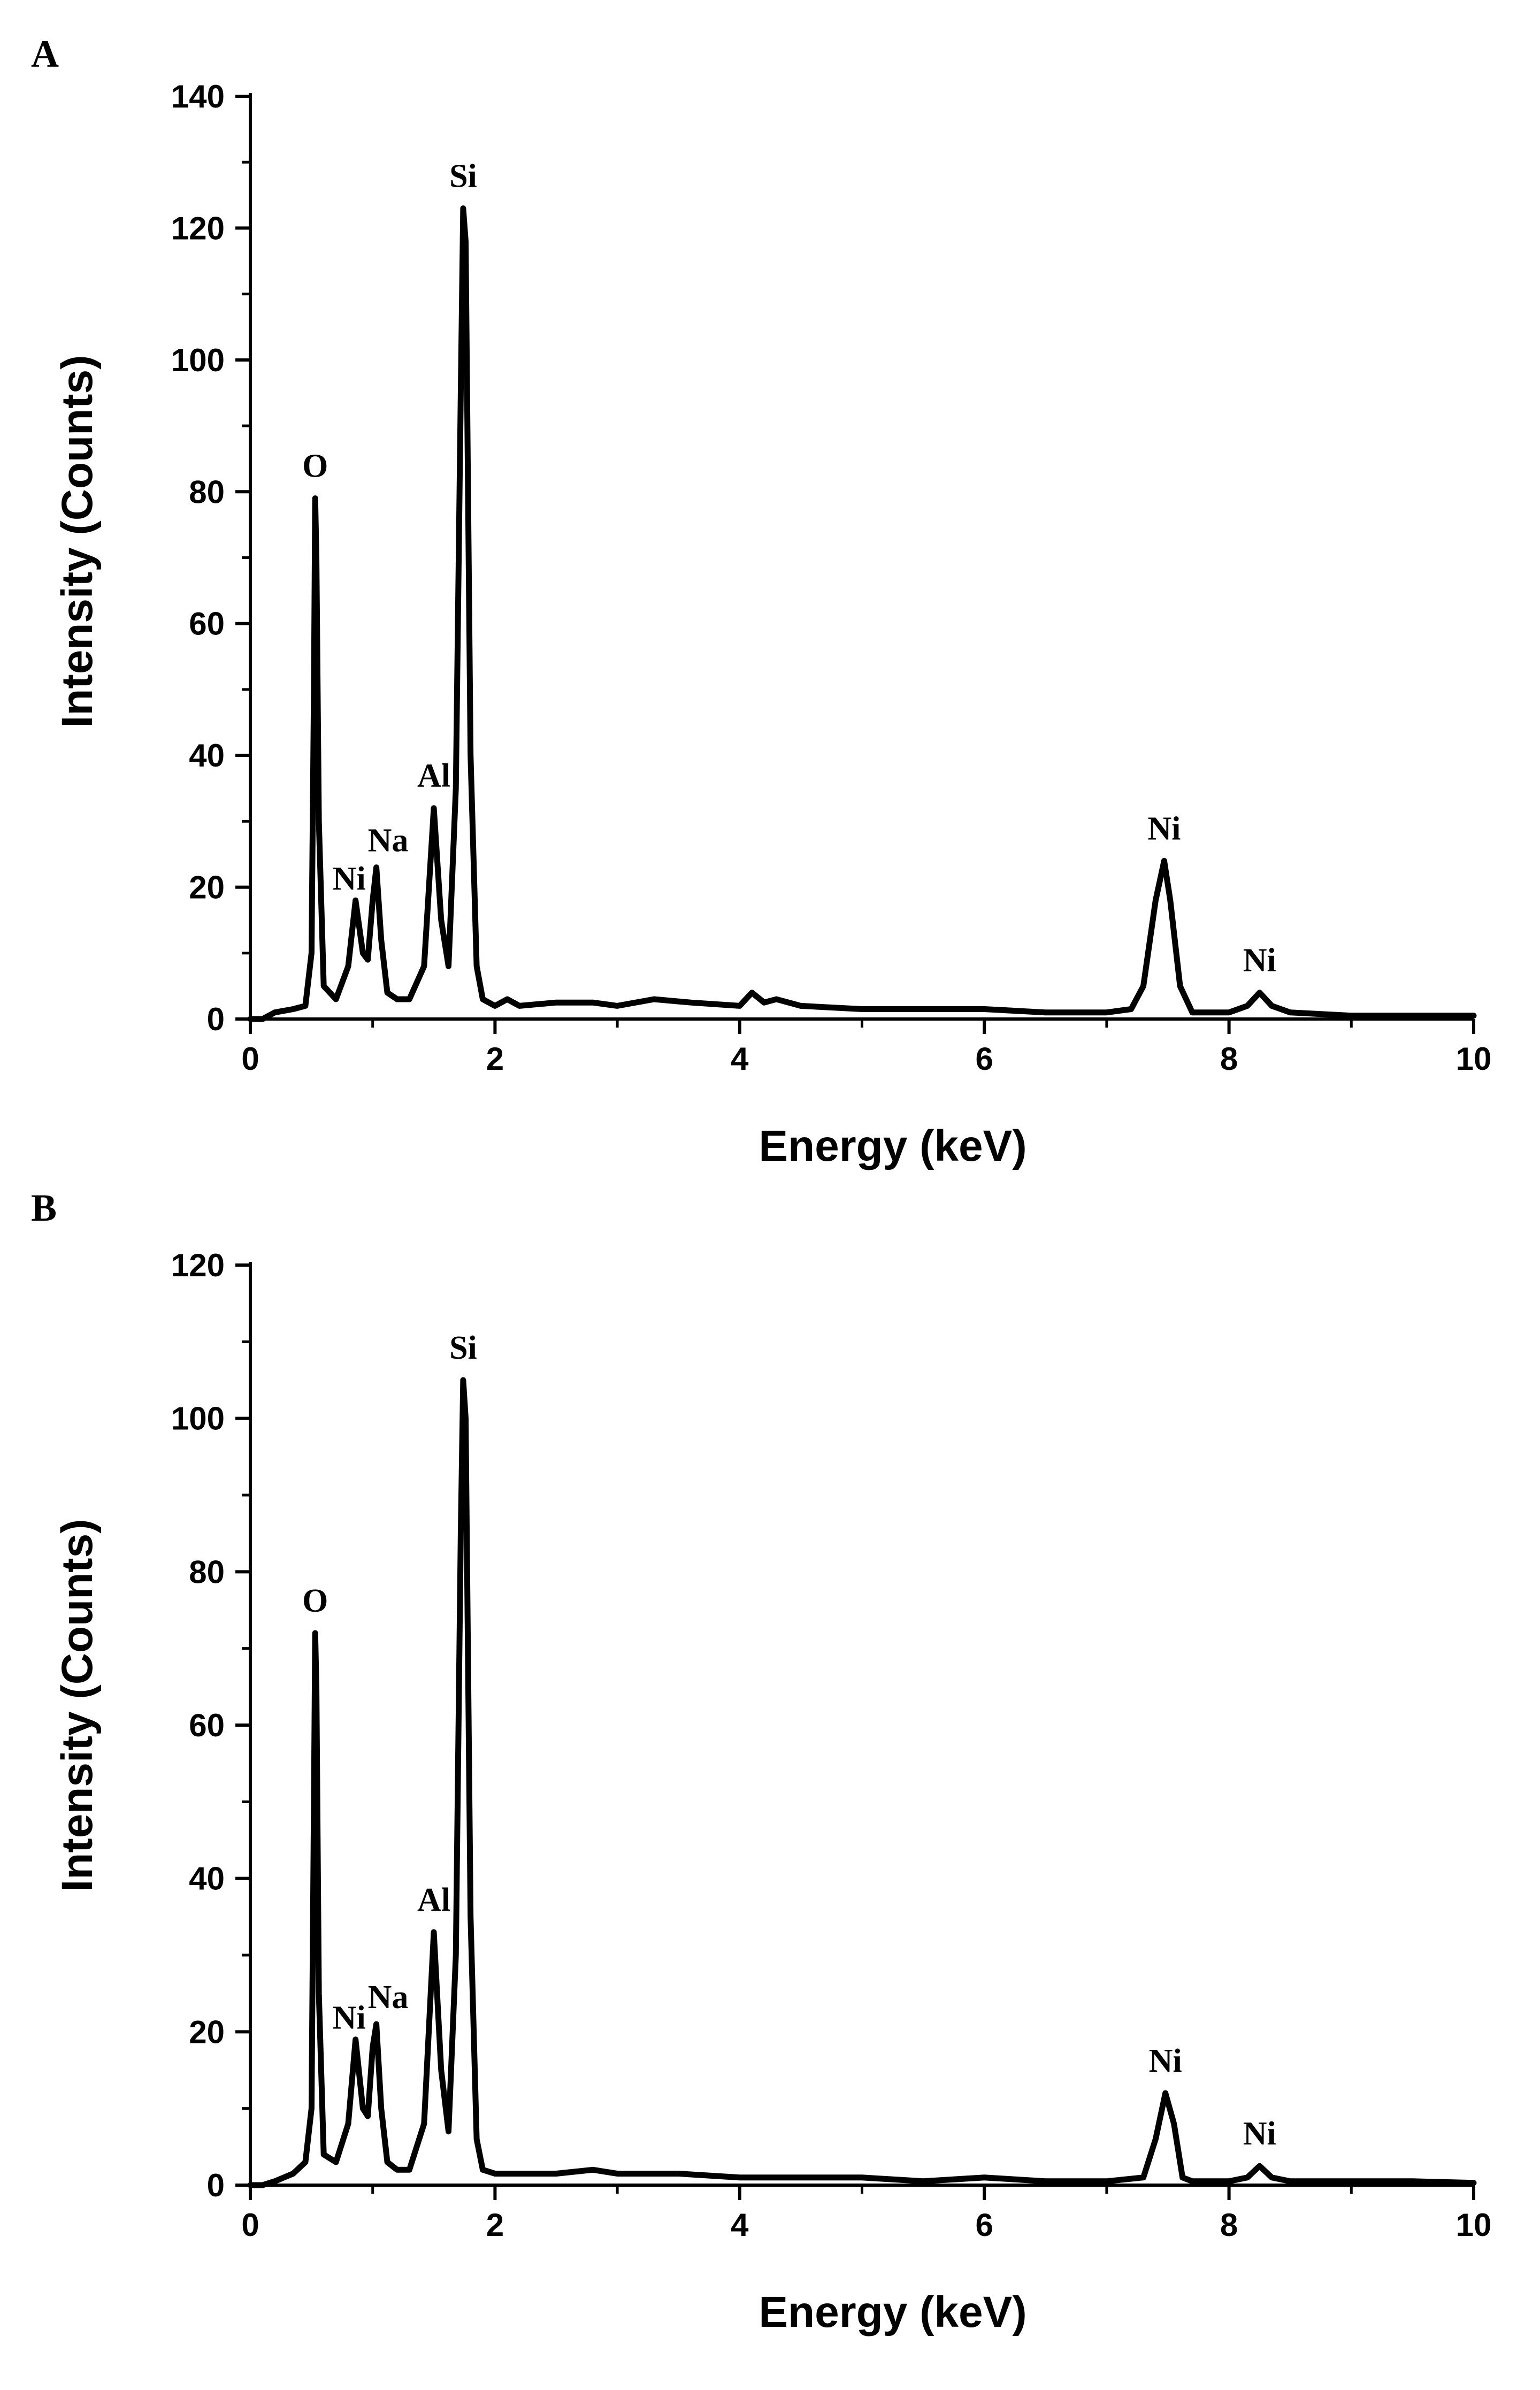 The width and height of the screenshot is (1540, 2390). What do you see at coordinates (984, 1059) in the screenshot?
I see `panel-a-x-tick-label: 6` at bounding box center [984, 1059].